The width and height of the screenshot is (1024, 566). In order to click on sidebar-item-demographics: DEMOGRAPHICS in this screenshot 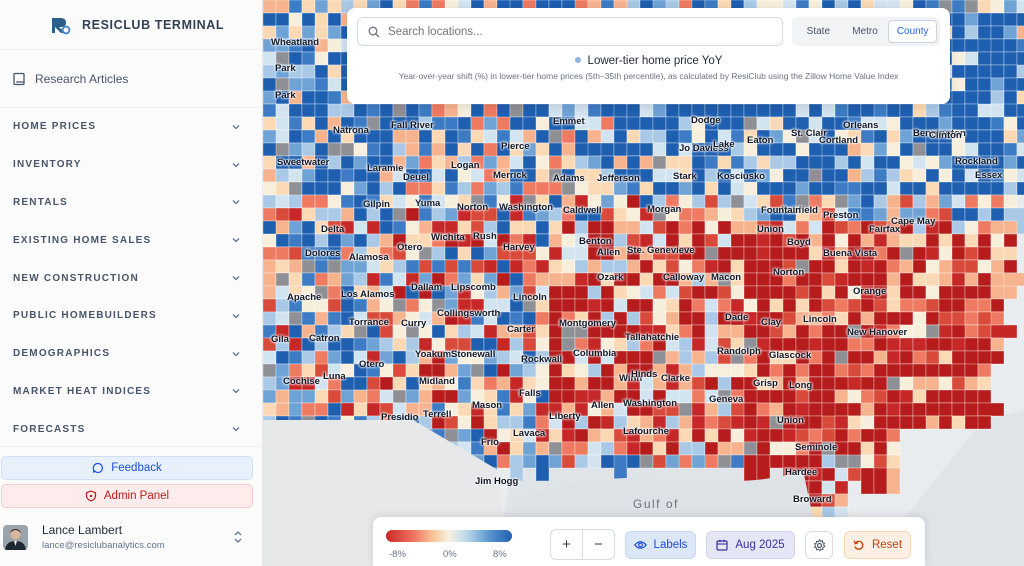, I will do `click(131, 354)`.